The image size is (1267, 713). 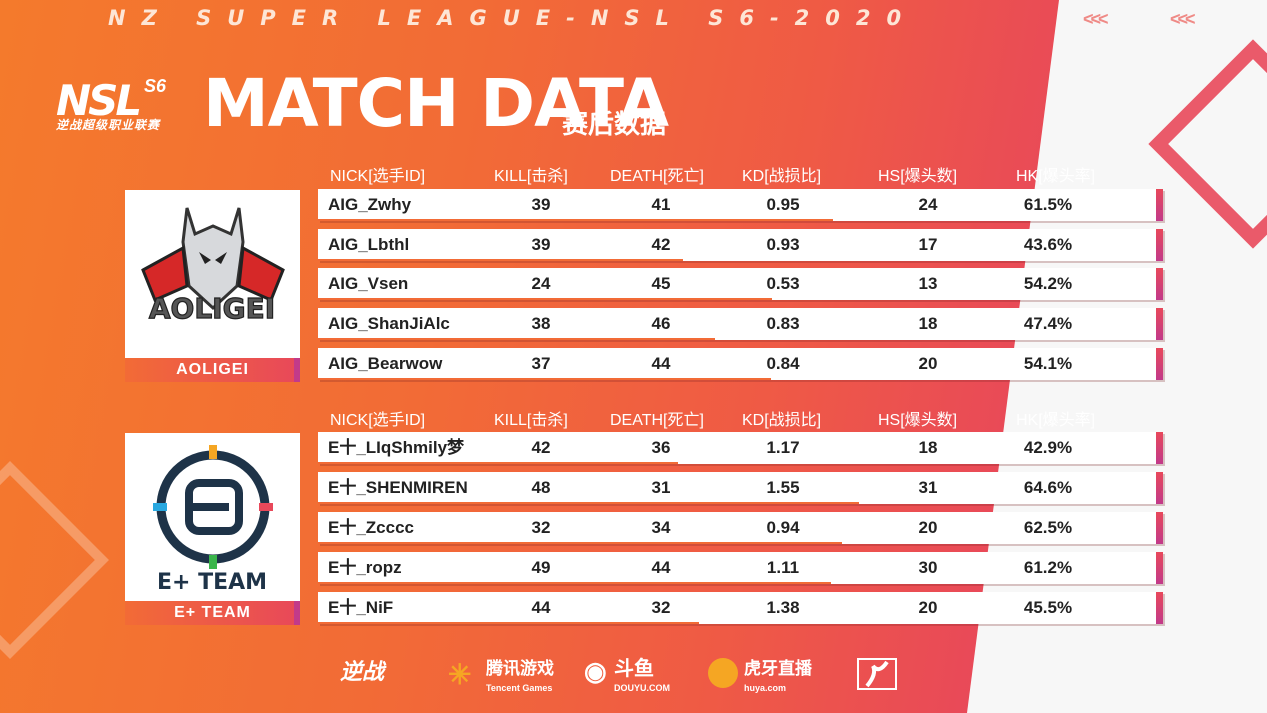 I want to click on player-nick: AIG_ShanJiAlc, so click(x=389, y=323).